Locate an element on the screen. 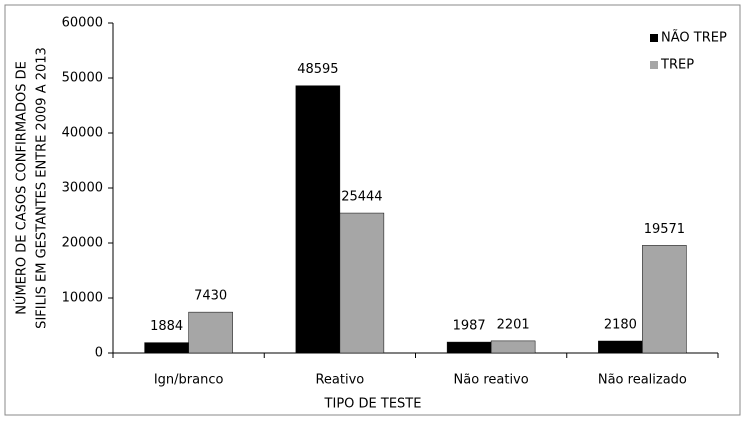 This screenshot has width=746, height=426. value-label: 19571 is located at coordinates (664, 229).